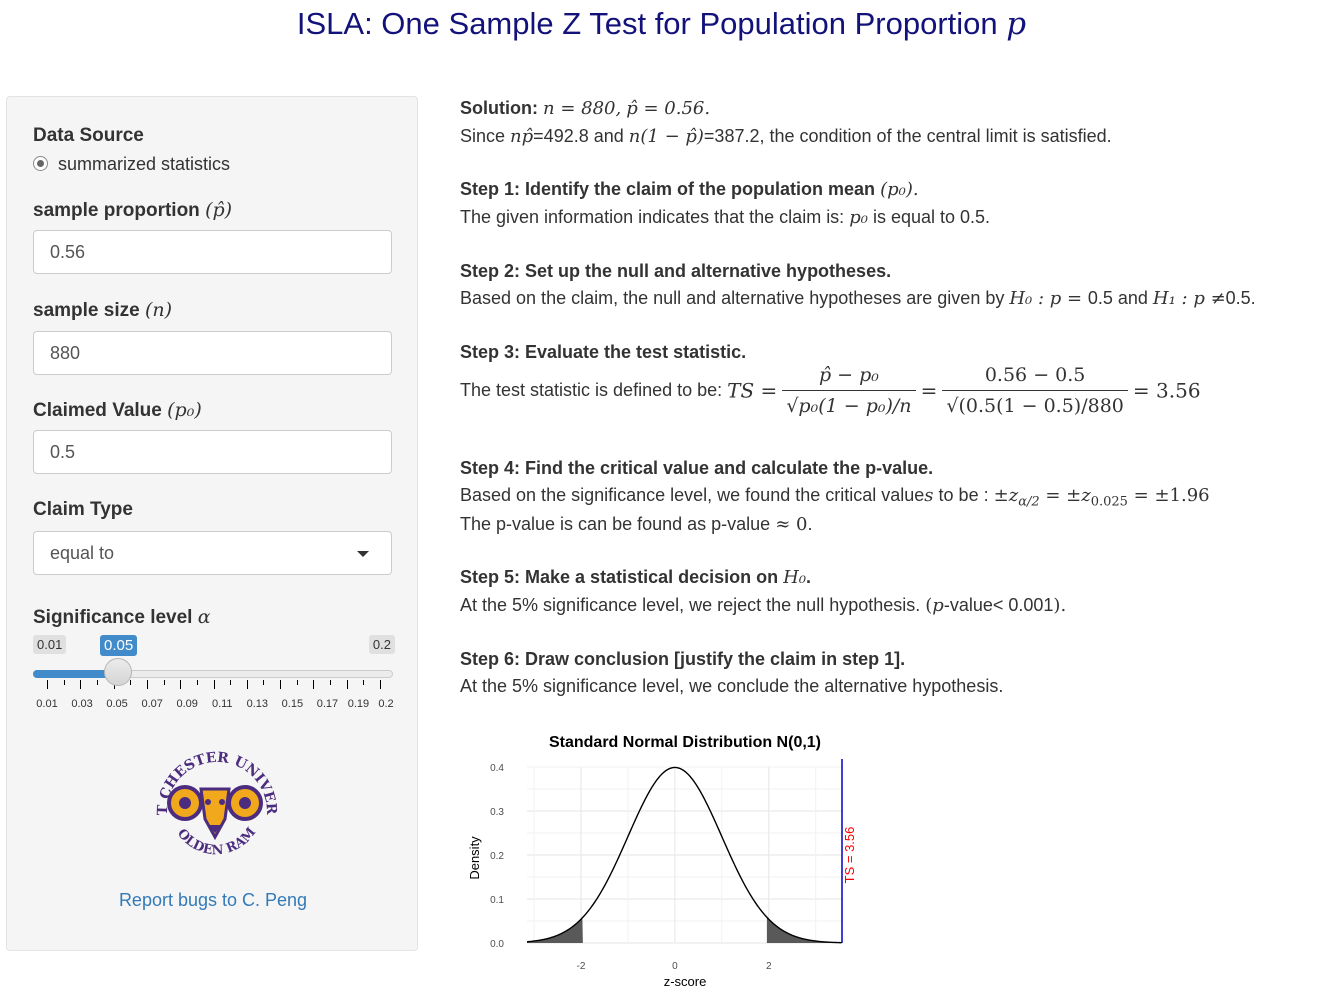 This screenshot has width=1323, height=990. Describe the element at coordinates (119, 645) in the screenshot. I see `slider-value-label: 0.05` at that location.